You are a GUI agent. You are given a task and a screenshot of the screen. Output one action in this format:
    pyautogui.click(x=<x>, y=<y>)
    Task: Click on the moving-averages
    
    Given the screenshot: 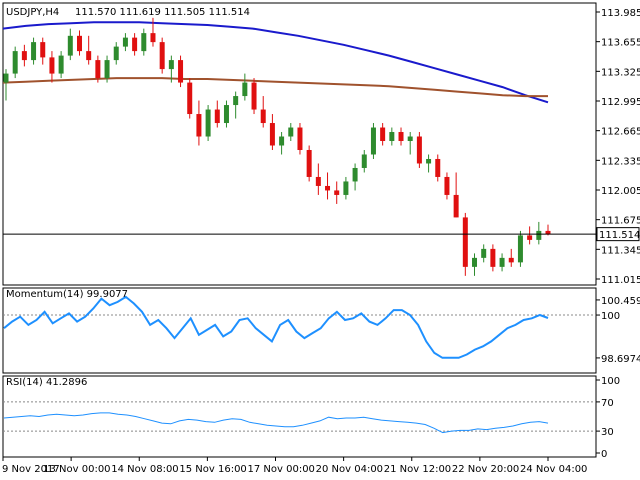 What is the action you would take?
    pyautogui.click(x=275, y=62)
    